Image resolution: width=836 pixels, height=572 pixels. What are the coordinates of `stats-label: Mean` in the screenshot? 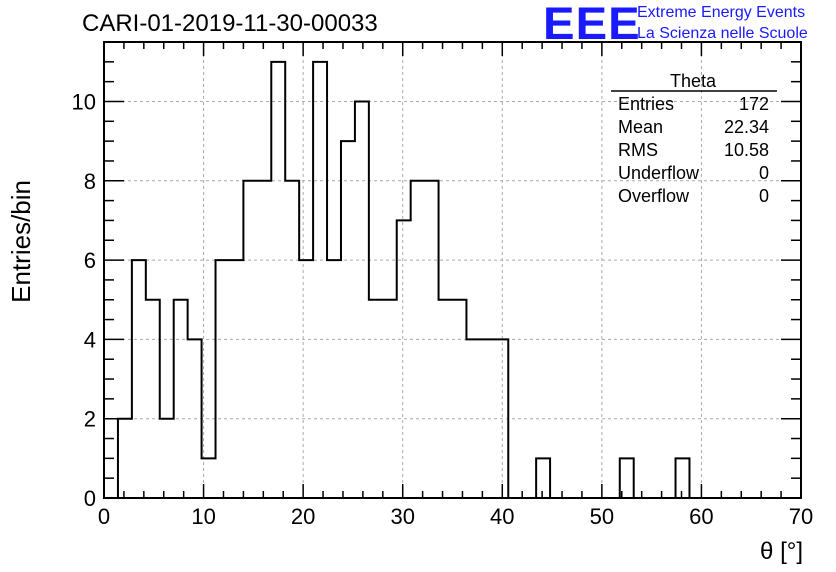 It's located at (640, 127).